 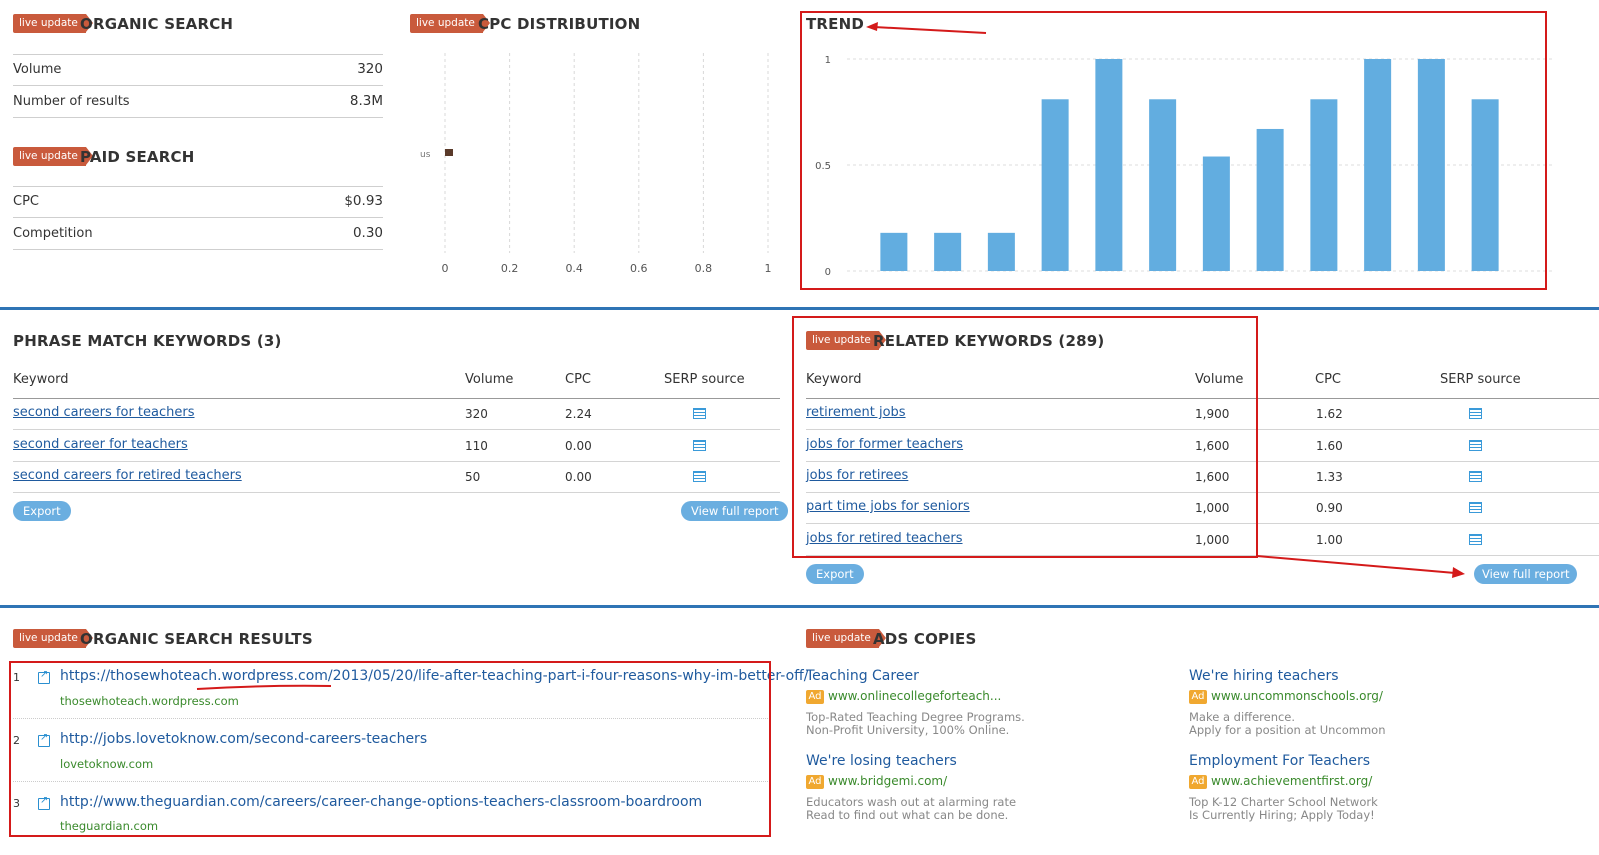 I want to click on ad-desc-line: Top-Rated Teaching Degree Programs., so click(x=915, y=717).